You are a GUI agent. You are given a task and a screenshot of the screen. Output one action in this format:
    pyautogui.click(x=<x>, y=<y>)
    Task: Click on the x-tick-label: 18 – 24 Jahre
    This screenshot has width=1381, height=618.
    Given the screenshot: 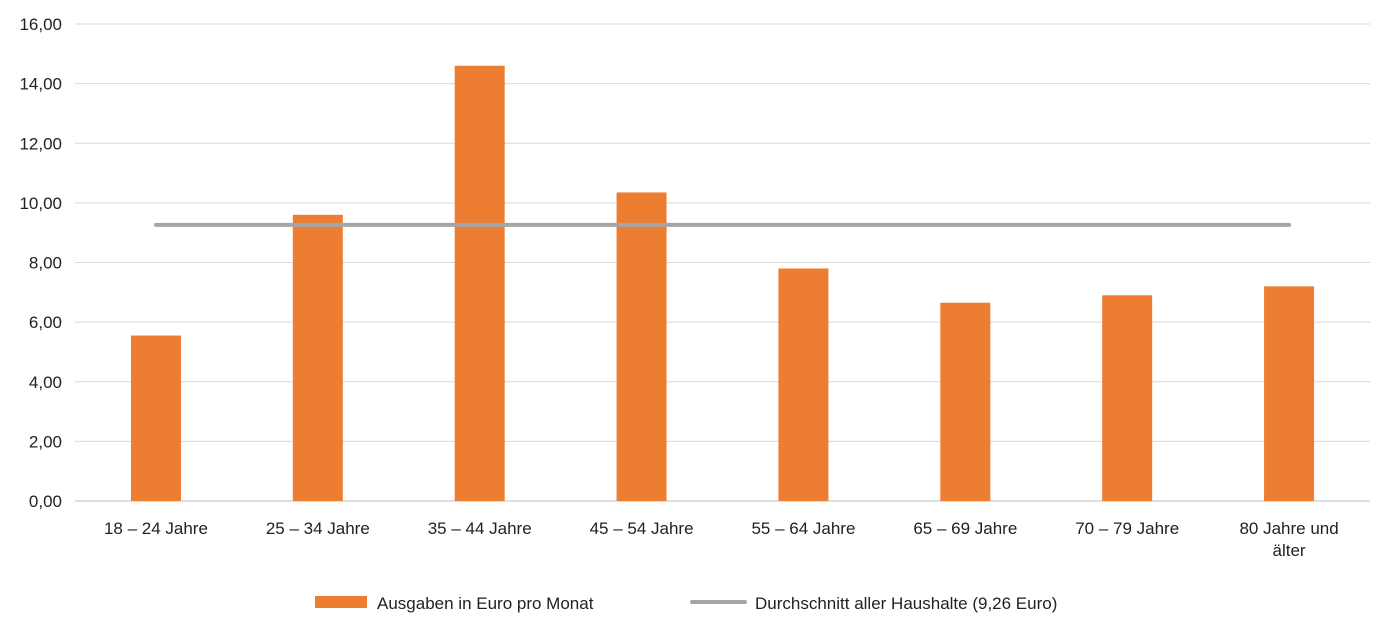 What is the action you would take?
    pyautogui.click(x=156, y=528)
    